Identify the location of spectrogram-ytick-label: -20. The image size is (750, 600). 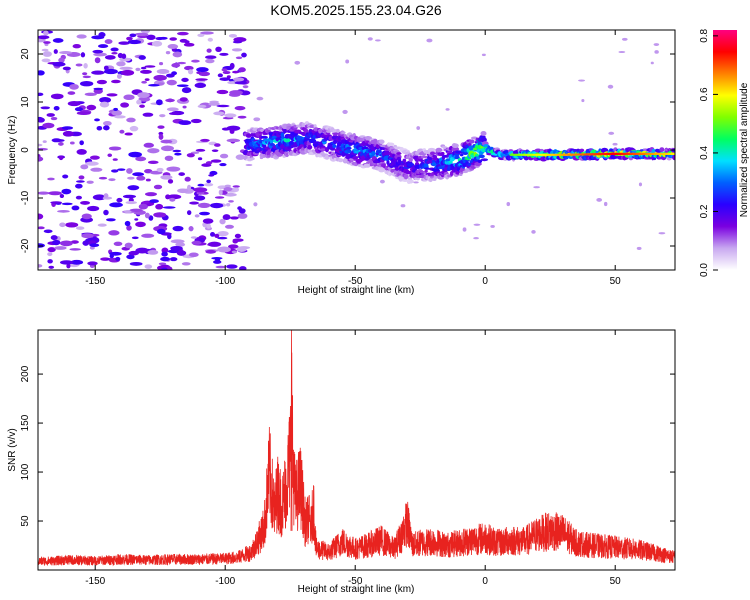
(25, 245).